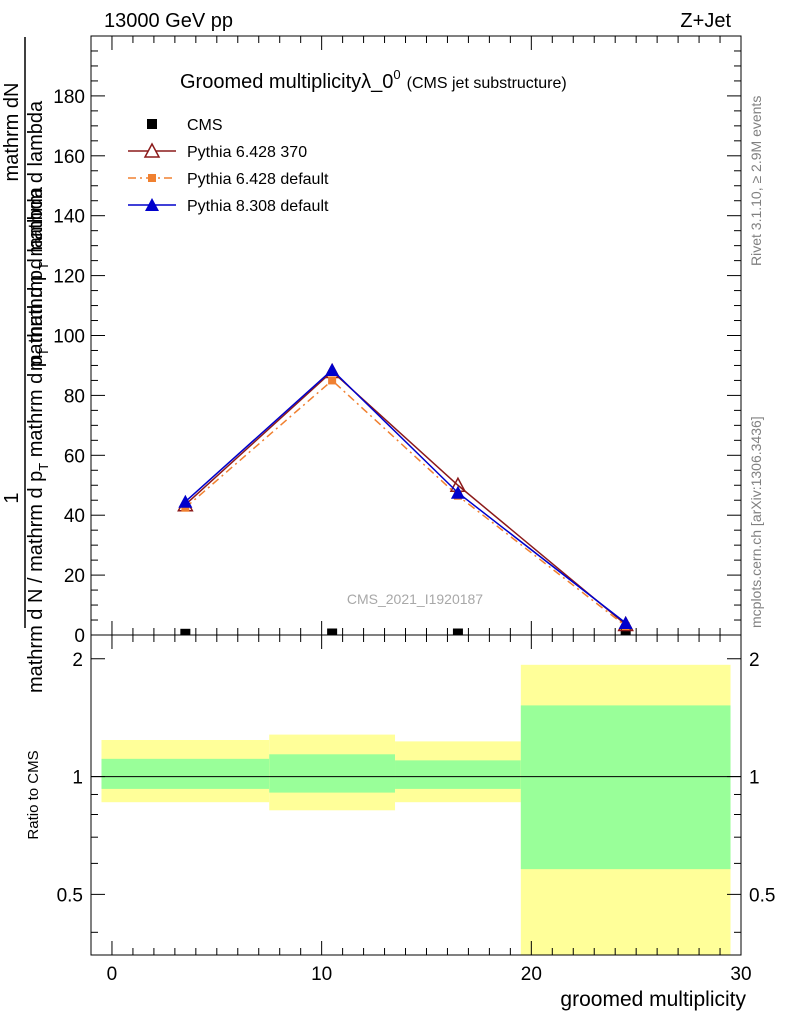 The height and width of the screenshot is (1024, 786). Describe the element at coordinates (74, 456) in the screenshot. I see `y-tick-label: 60` at that location.